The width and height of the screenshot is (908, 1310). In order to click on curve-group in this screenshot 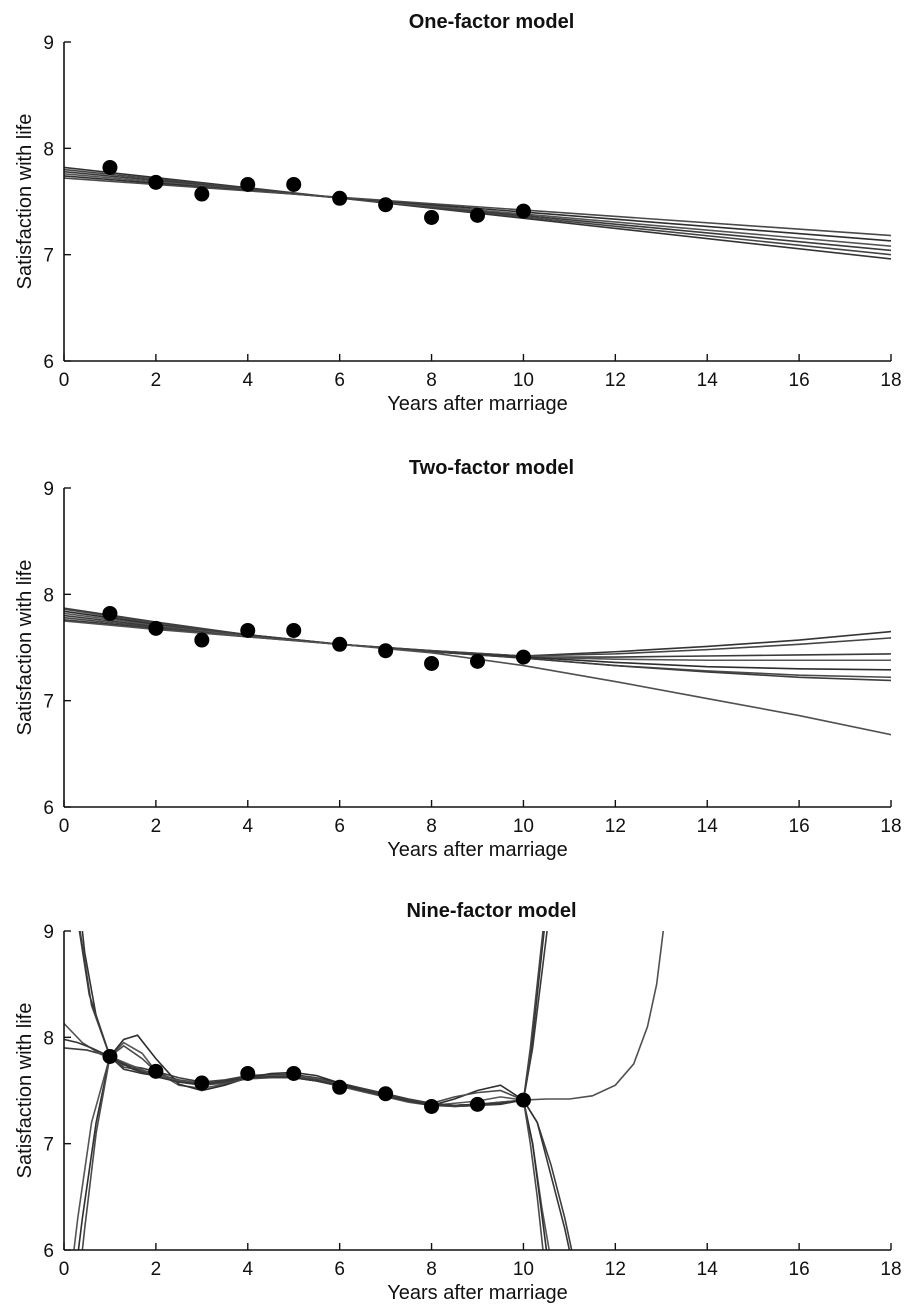, I will do `click(477, 671)`.